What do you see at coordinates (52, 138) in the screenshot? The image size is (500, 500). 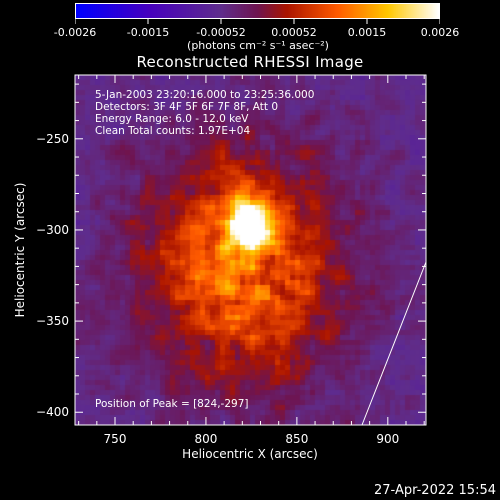 I see `y-tick-label: −250` at bounding box center [52, 138].